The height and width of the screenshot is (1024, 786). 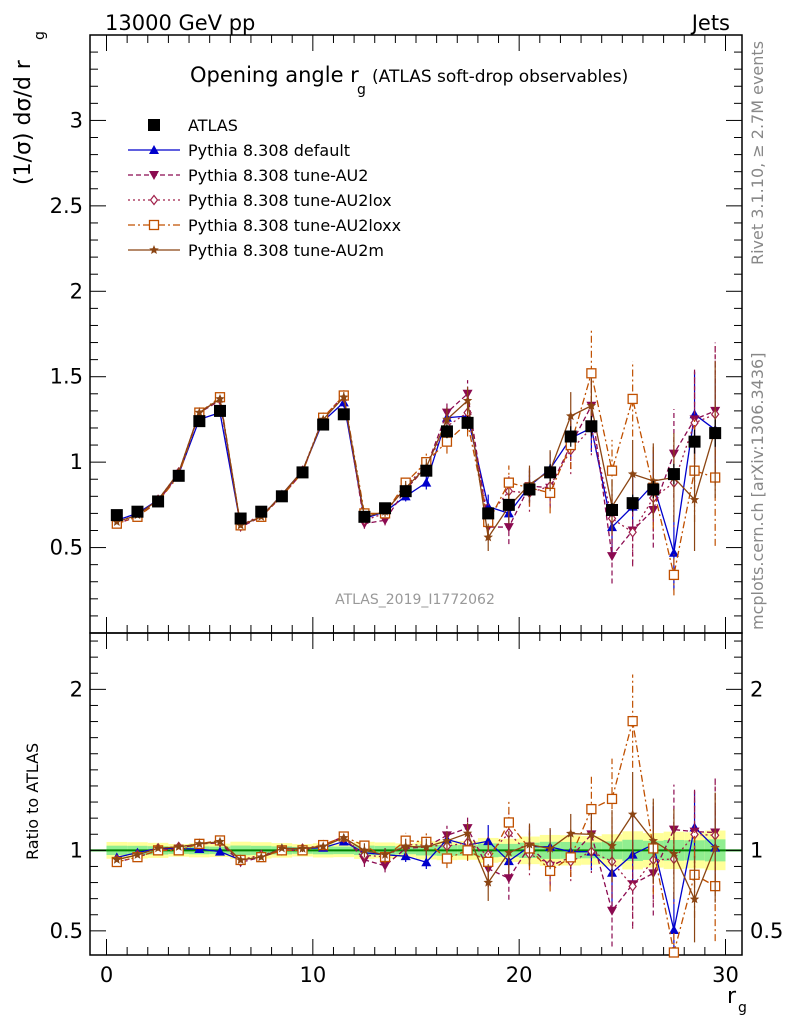 I want to click on y-tick-label: 0.5, so click(x=66, y=548).